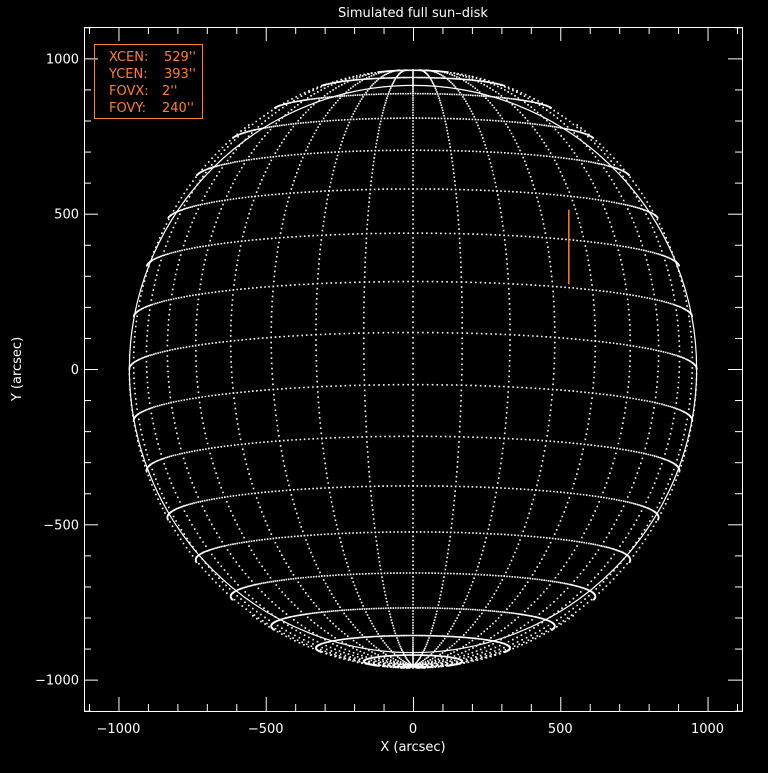 This screenshot has height=773, width=768. Describe the element at coordinates (180, 74) in the screenshot. I see `legend-value-ycen: 393''` at that location.